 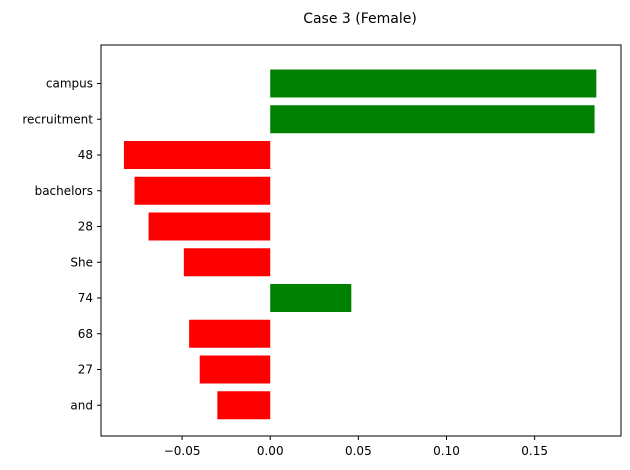 I want to click on x-tick-label: 0.05, so click(x=358, y=451).